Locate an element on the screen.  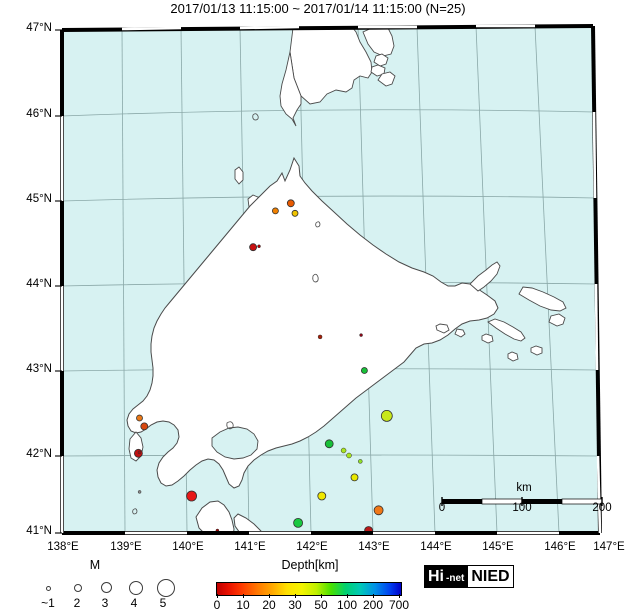
logo-hi-text: Hi is located at coordinates (435, 576).